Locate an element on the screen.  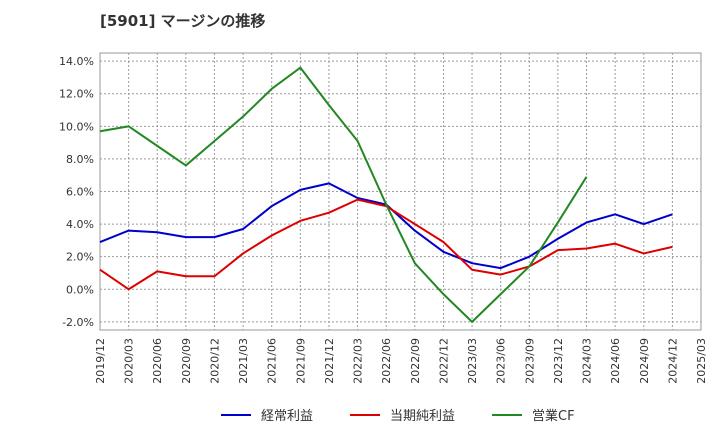
x-tick-label: 2021/12 is located at coordinates (329, 361).